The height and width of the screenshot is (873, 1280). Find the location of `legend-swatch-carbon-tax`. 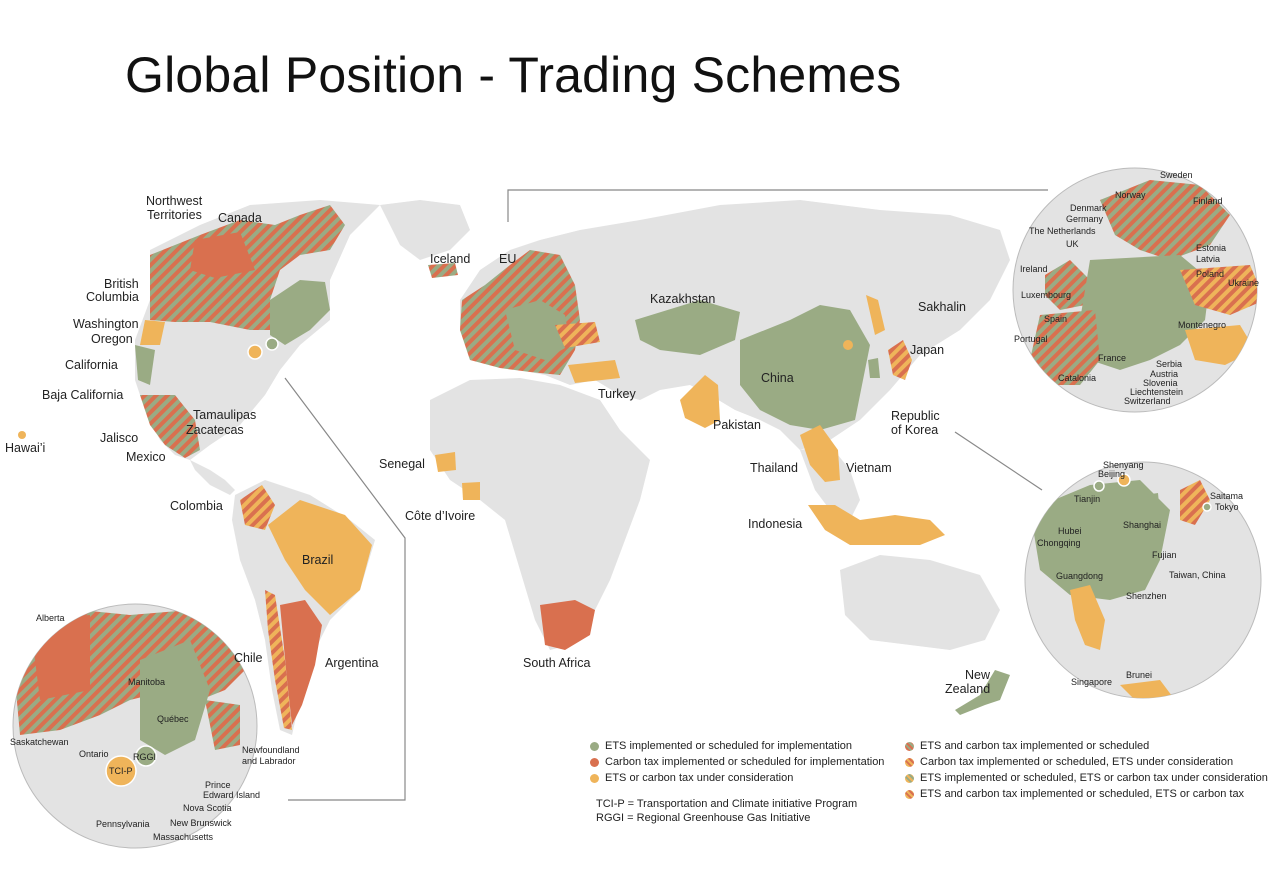

legend-swatch-carbon-tax is located at coordinates (594, 762).